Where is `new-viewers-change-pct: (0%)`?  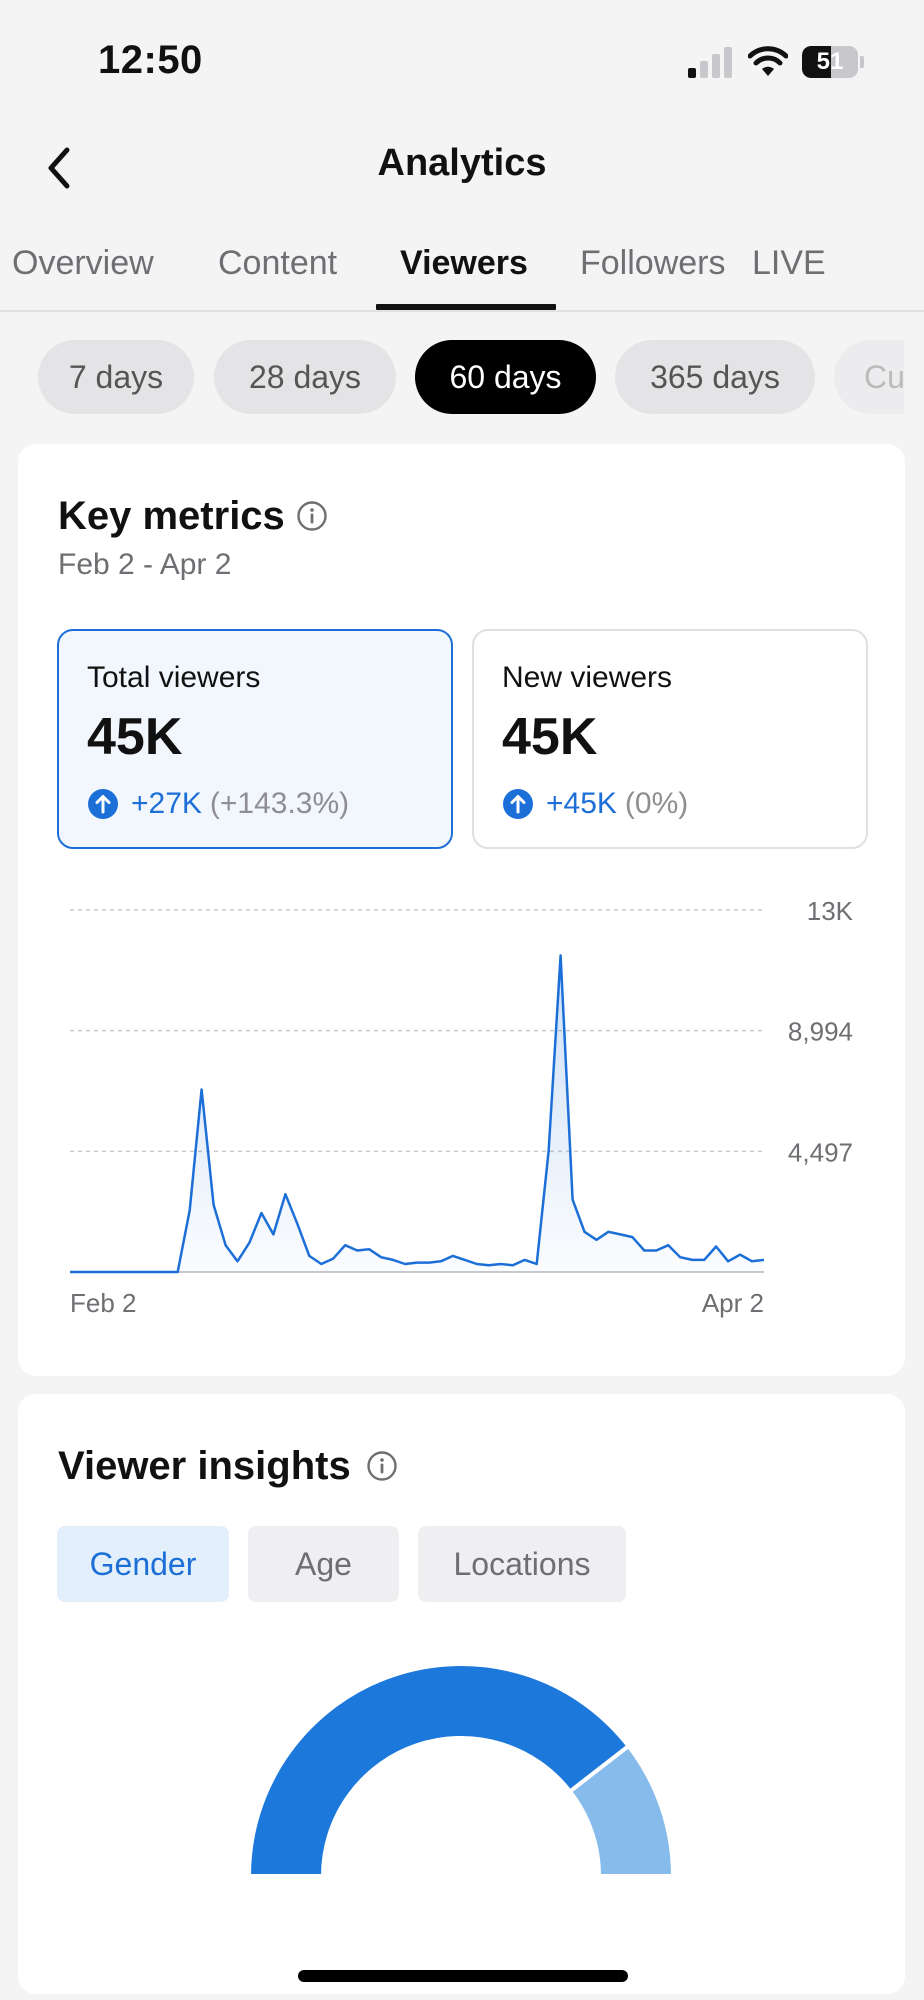
new-viewers-change-pct: (0%) is located at coordinates (656, 803).